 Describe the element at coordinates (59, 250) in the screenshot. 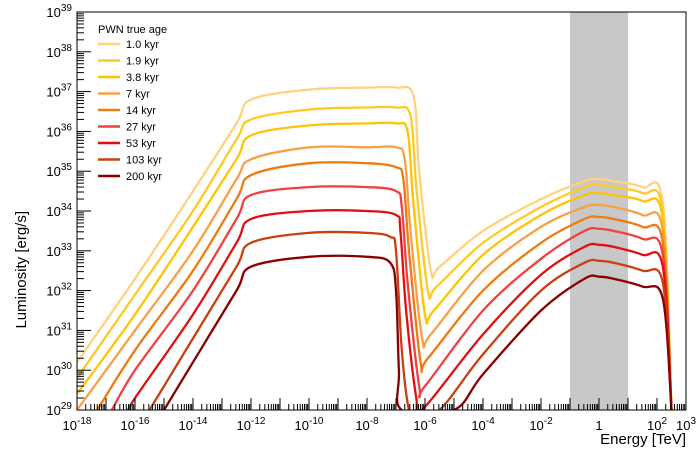

I see `y-tick-label: 1033` at that location.